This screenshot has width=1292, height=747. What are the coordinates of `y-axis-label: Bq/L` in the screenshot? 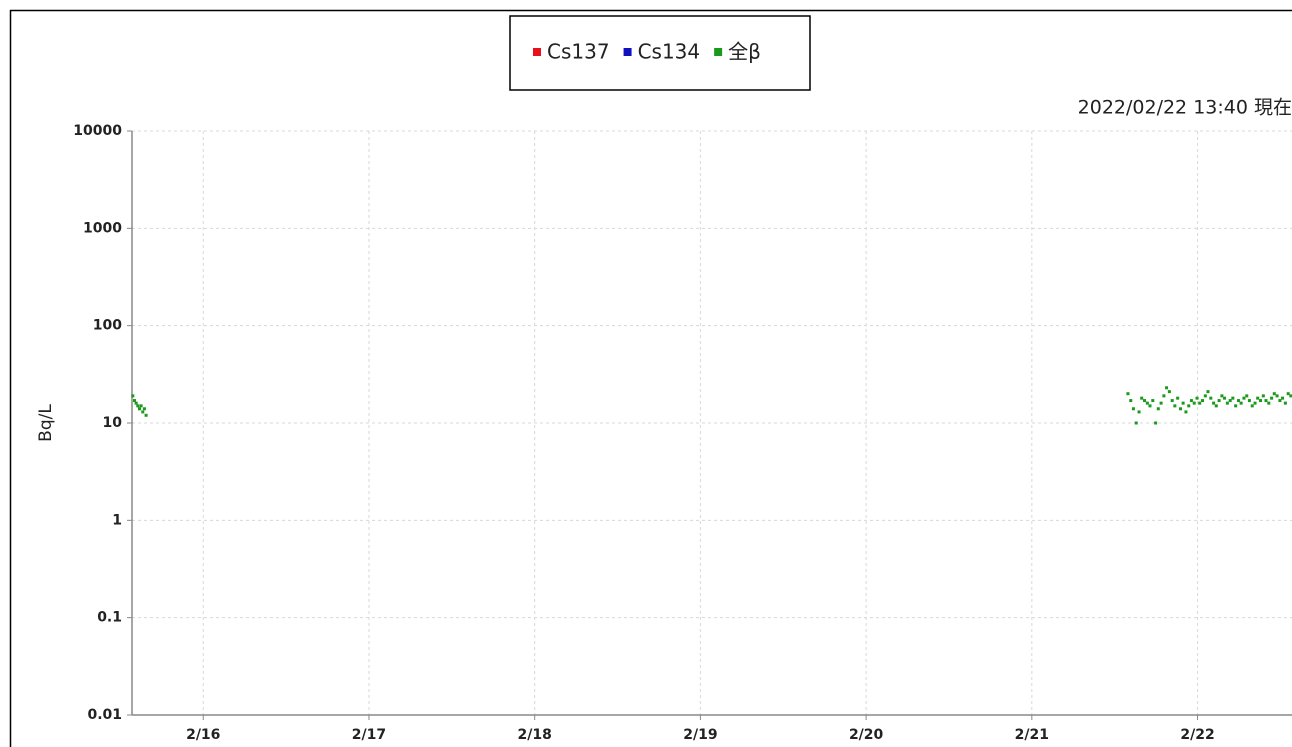 It's located at (46, 423).